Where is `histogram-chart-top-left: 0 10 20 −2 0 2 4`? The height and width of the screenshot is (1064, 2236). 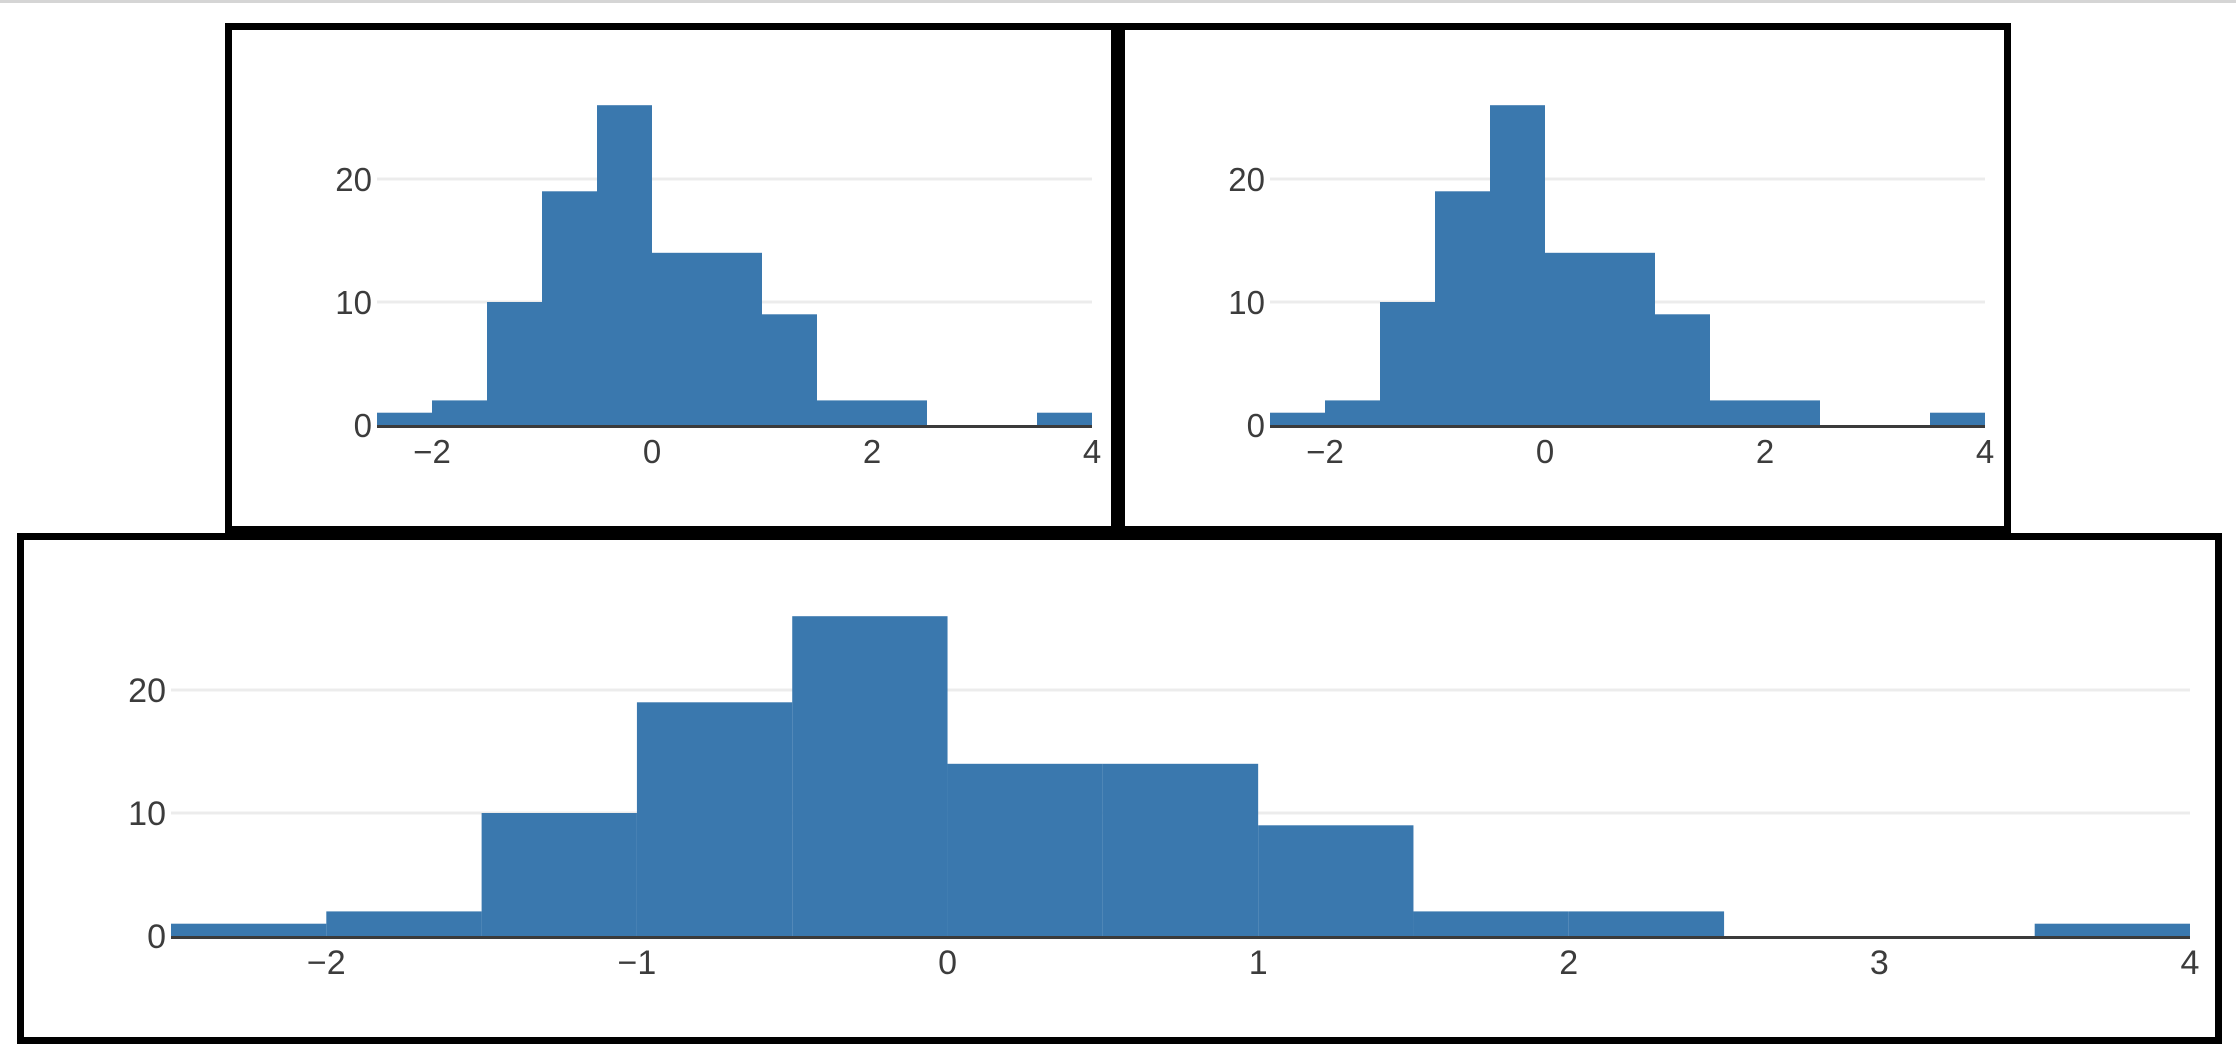
histogram-chart-top-left: 0 10 20 −2 0 2 4 is located at coordinates (718, 287).